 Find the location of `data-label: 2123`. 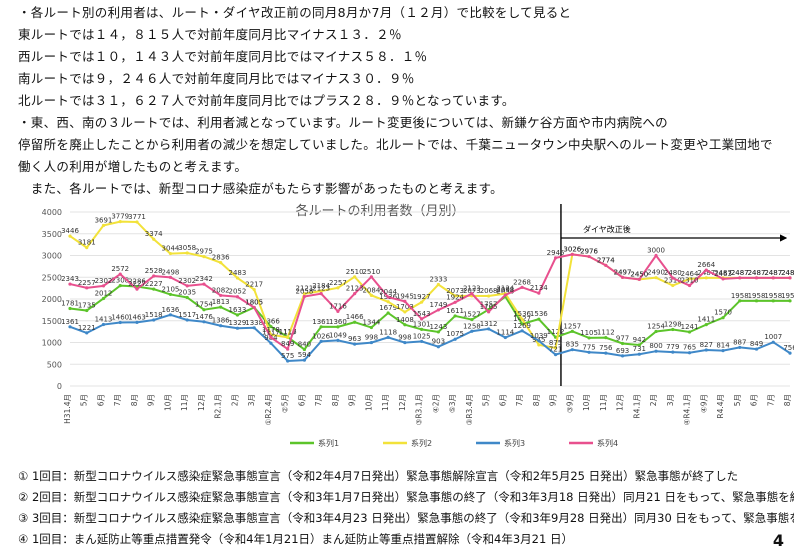

data-label: 2123 is located at coordinates (472, 289).